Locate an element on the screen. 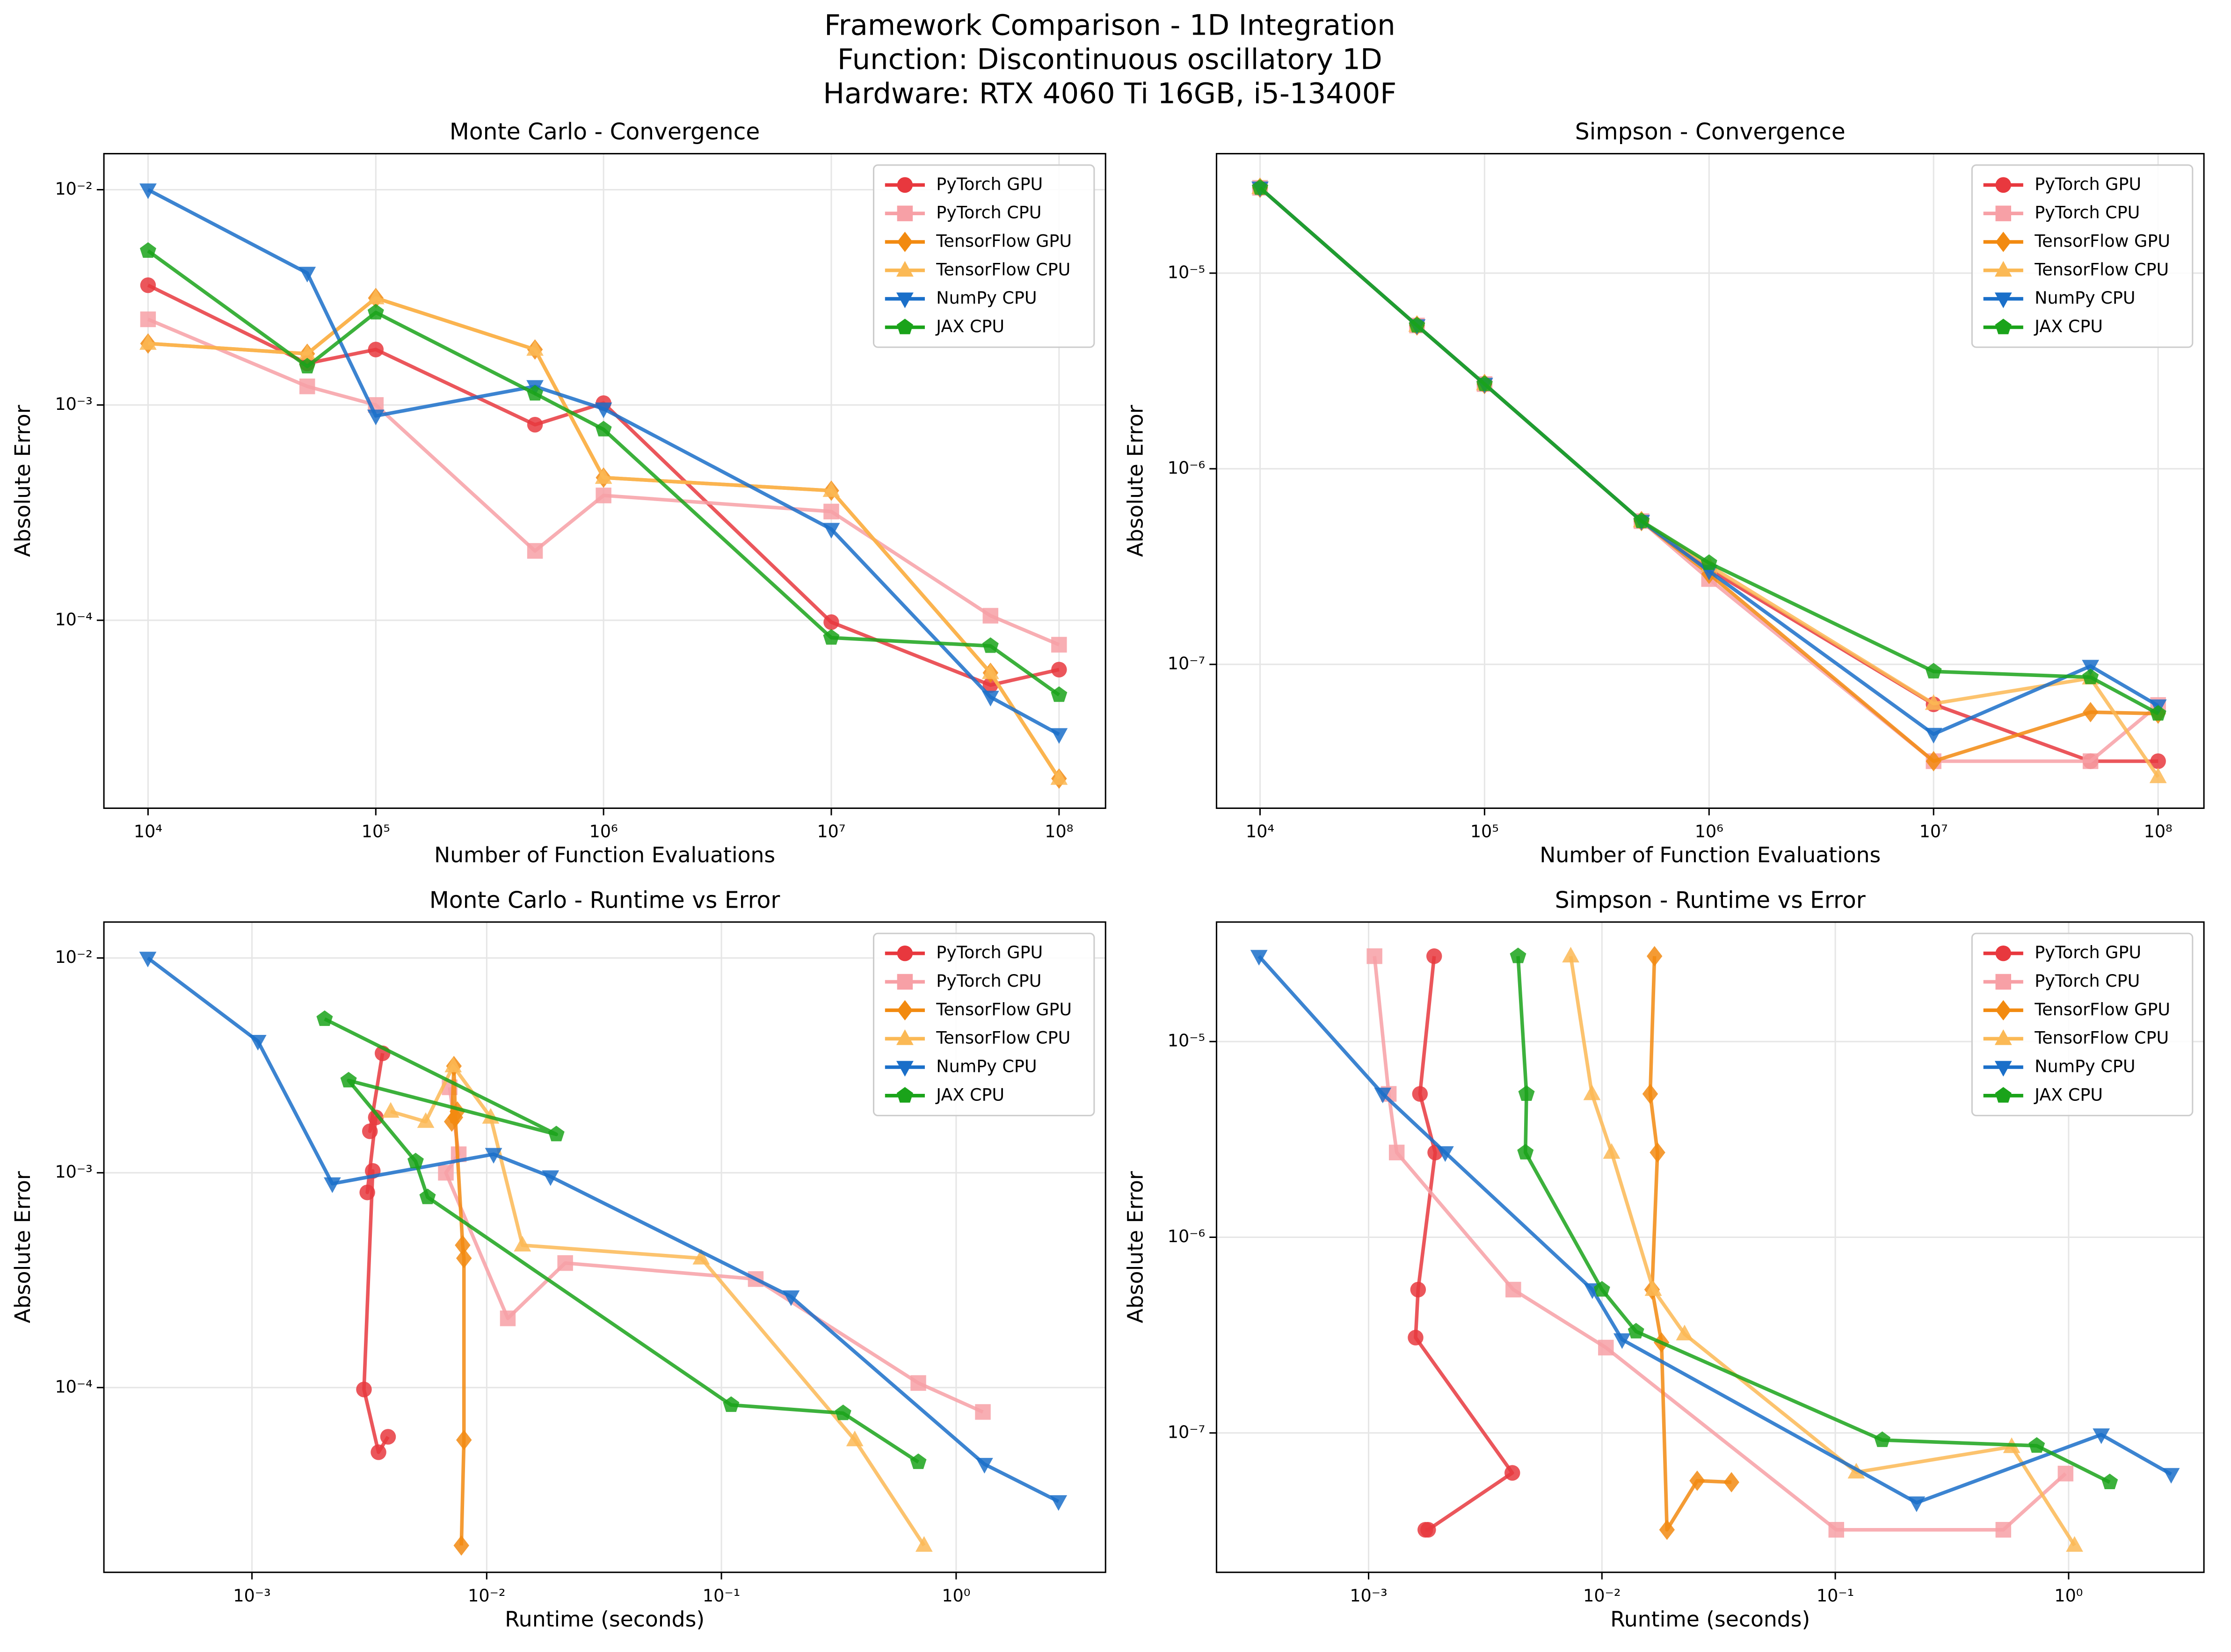  chart-title: Monte Carlo - Convergence is located at coordinates (605, 132).